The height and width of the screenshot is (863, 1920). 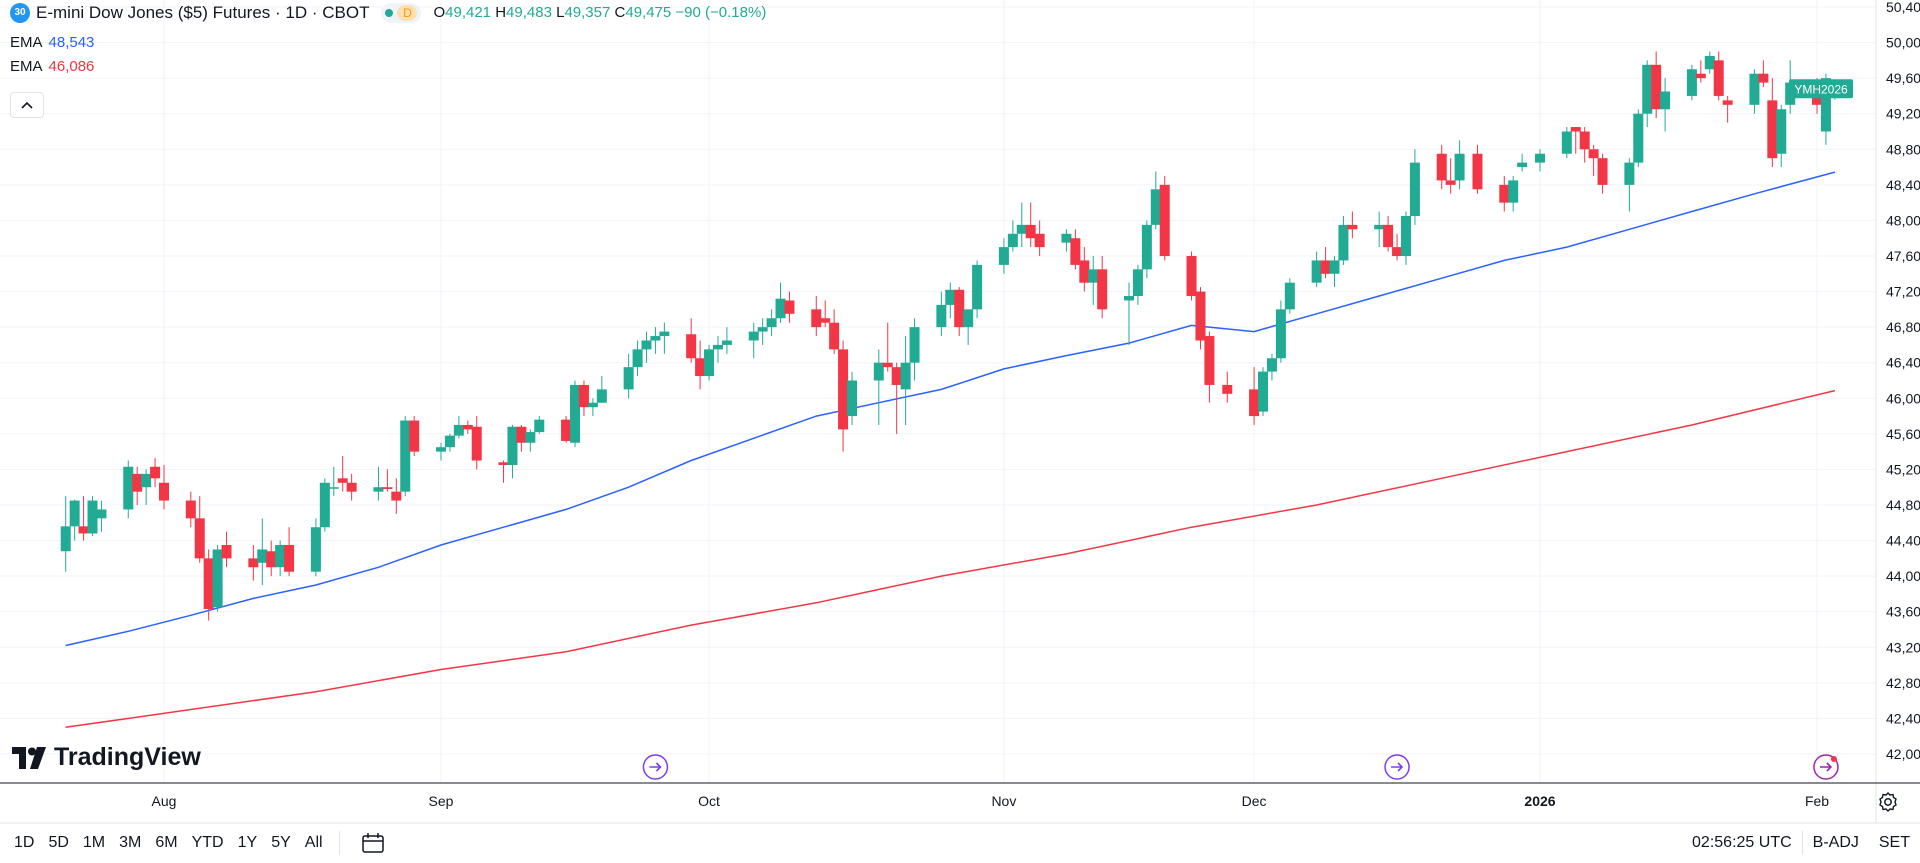 I want to click on market-status: D, so click(x=401, y=13).